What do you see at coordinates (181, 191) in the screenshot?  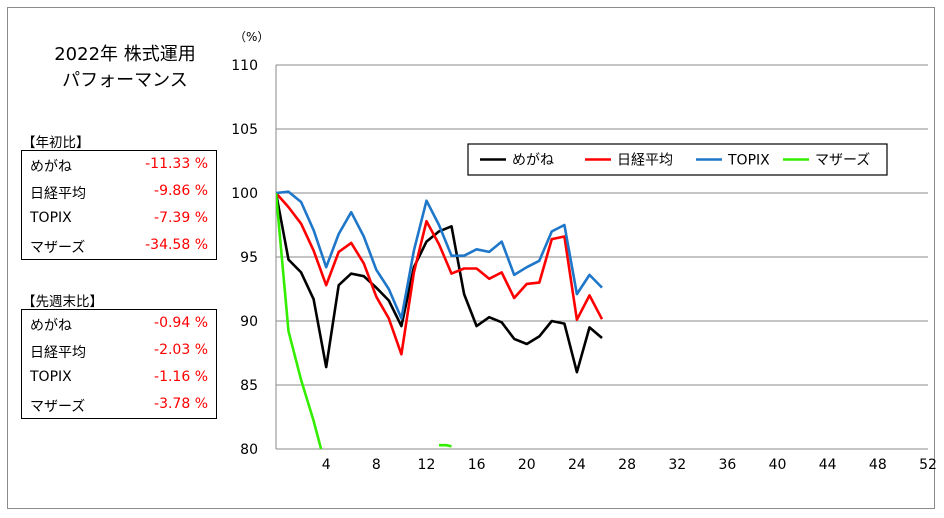 I see `ytd-value: -9.86 %` at bounding box center [181, 191].